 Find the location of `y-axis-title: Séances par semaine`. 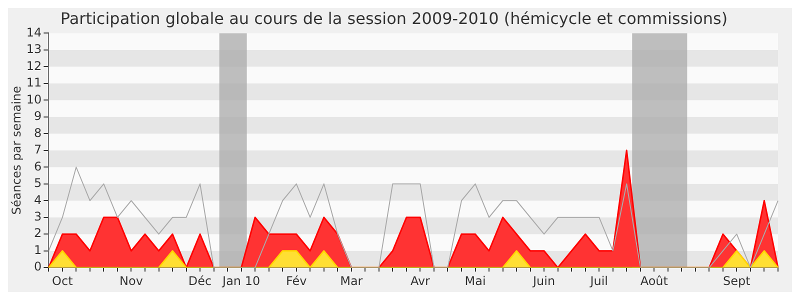

y-axis-title: Séances par semaine is located at coordinates (16, 150).